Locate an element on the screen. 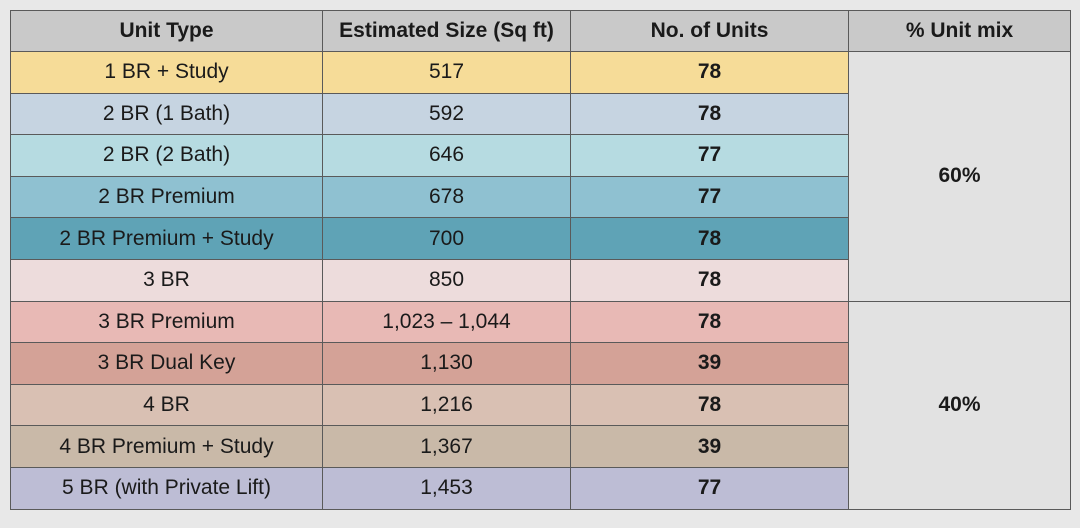 The height and width of the screenshot is (528, 1080). unit-type: 4 BR Premium + Study is located at coordinates (166, 446).